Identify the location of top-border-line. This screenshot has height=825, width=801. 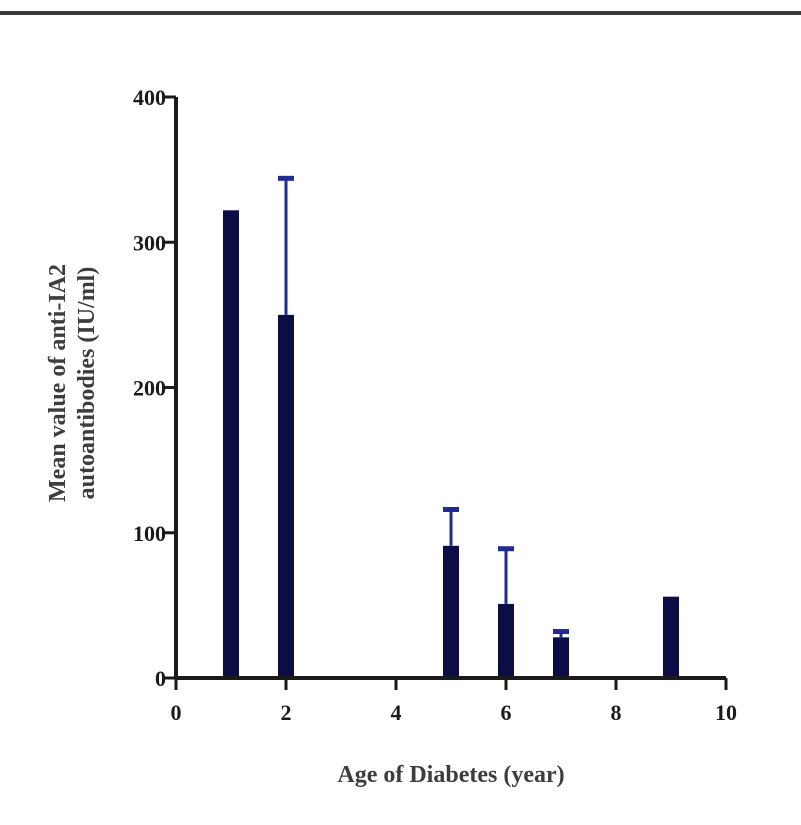
(400, 13).